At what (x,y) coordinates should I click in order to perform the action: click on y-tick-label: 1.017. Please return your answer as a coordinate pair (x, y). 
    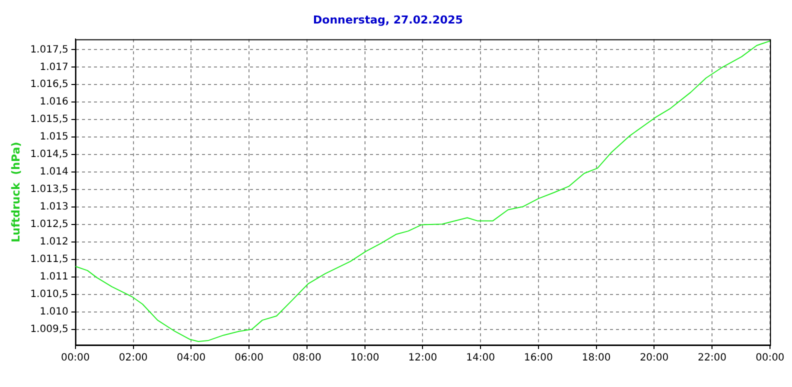
    Looking at the image, I should click on (54, 67).